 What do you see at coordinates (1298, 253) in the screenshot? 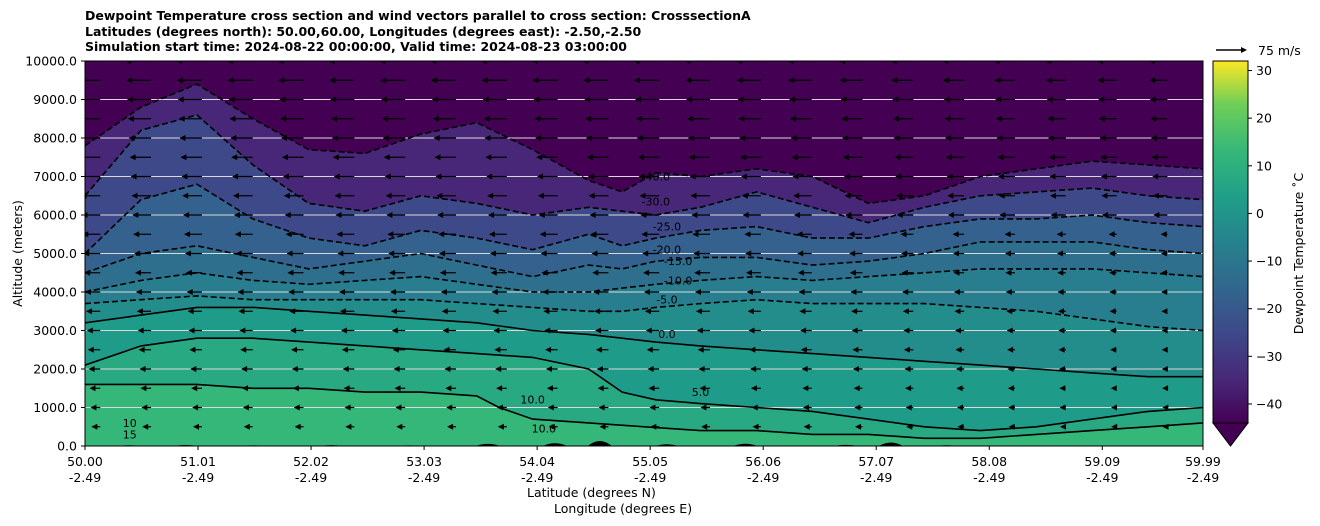
I see `colorbar-label: Dewpoint Temperature ˚C` at bounding box center [1298, 253].